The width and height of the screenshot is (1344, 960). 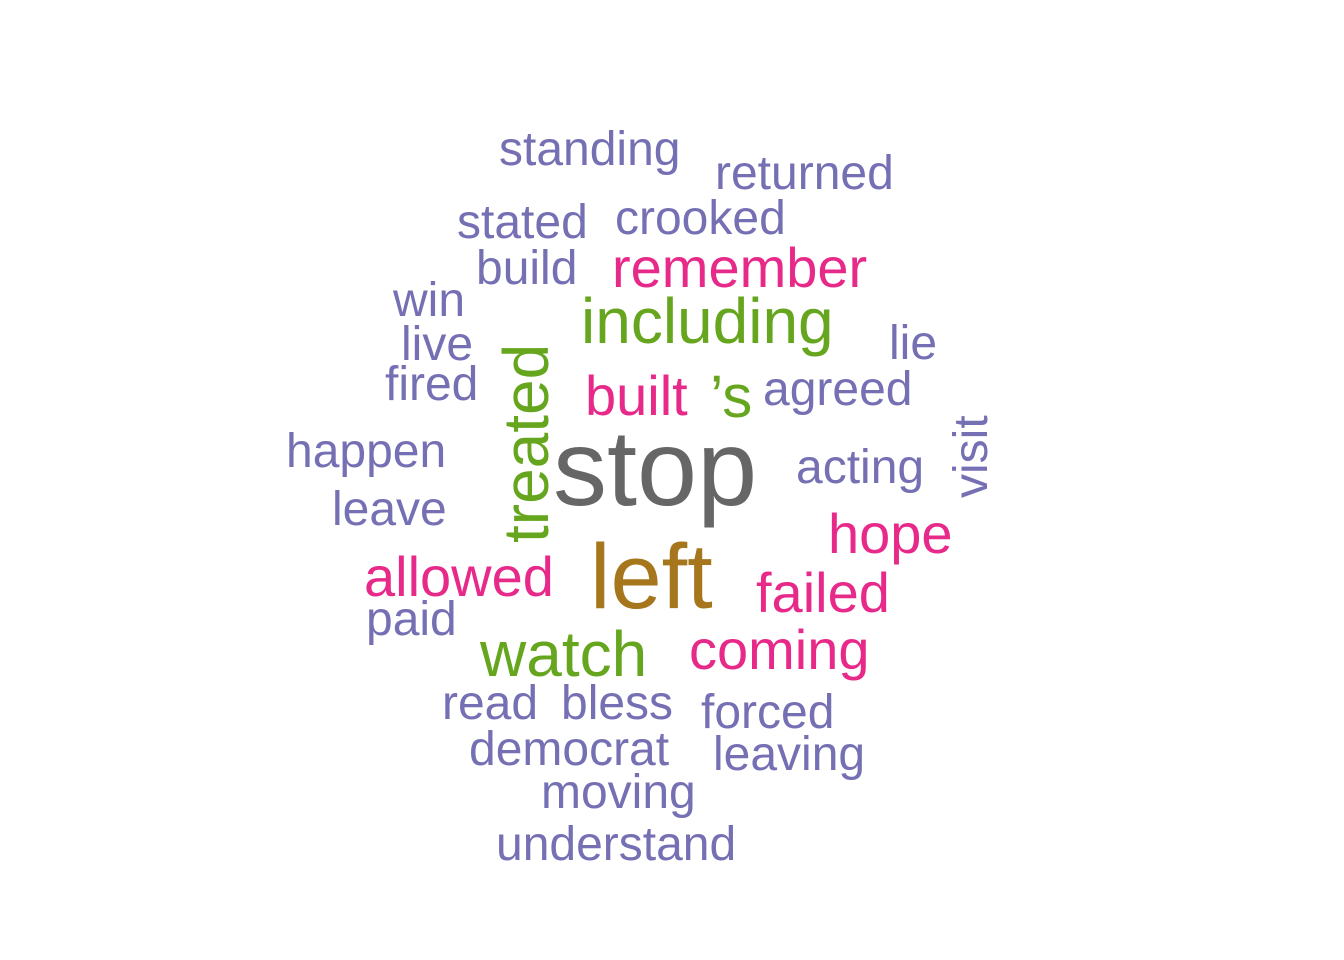 I want to click on word-left: left, so click(x=651, y=577).